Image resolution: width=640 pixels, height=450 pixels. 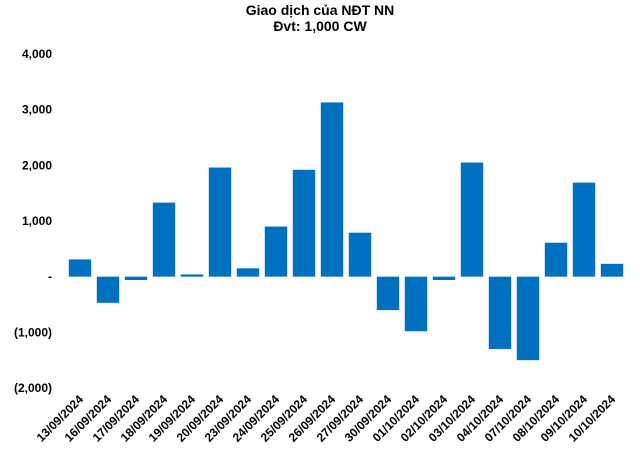 I want to click on y-tick-label: 1,000, so click(x=37, y=221).